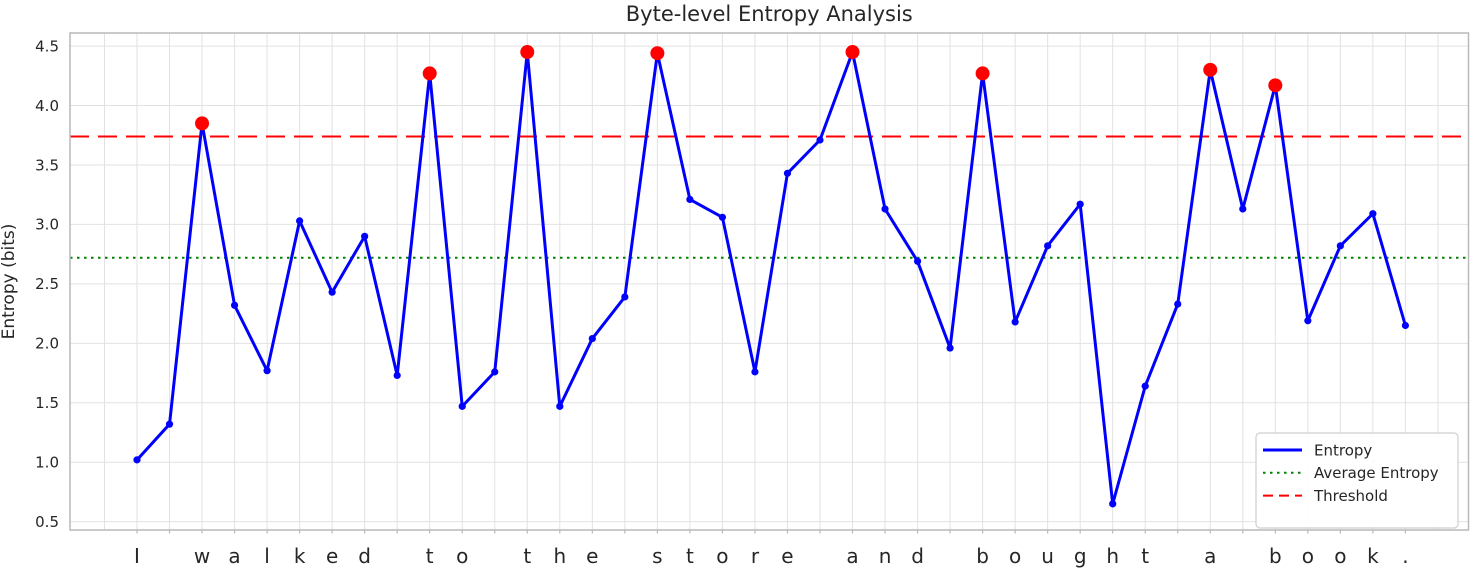 This screenshot has width=1476, height=576. Describe the element at coordinates (1405, 556) in the screenshot. I see `x-tick-label: .` at that location.